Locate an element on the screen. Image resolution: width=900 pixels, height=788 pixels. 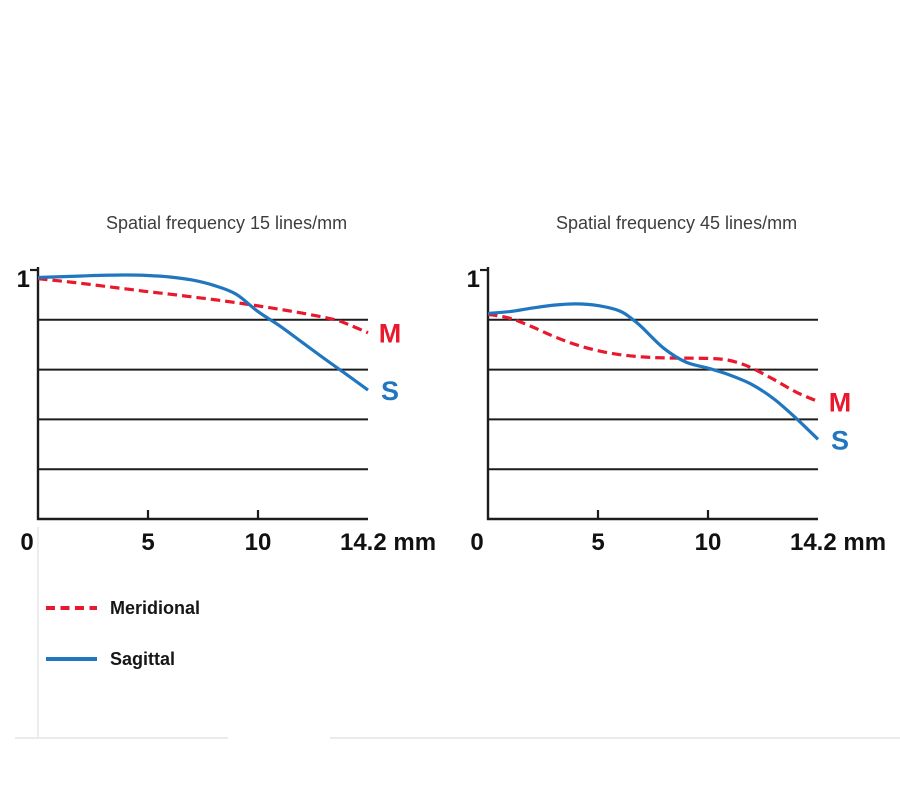
legend-item-sagittal: Sagittal is located at coordinates (123, 659).